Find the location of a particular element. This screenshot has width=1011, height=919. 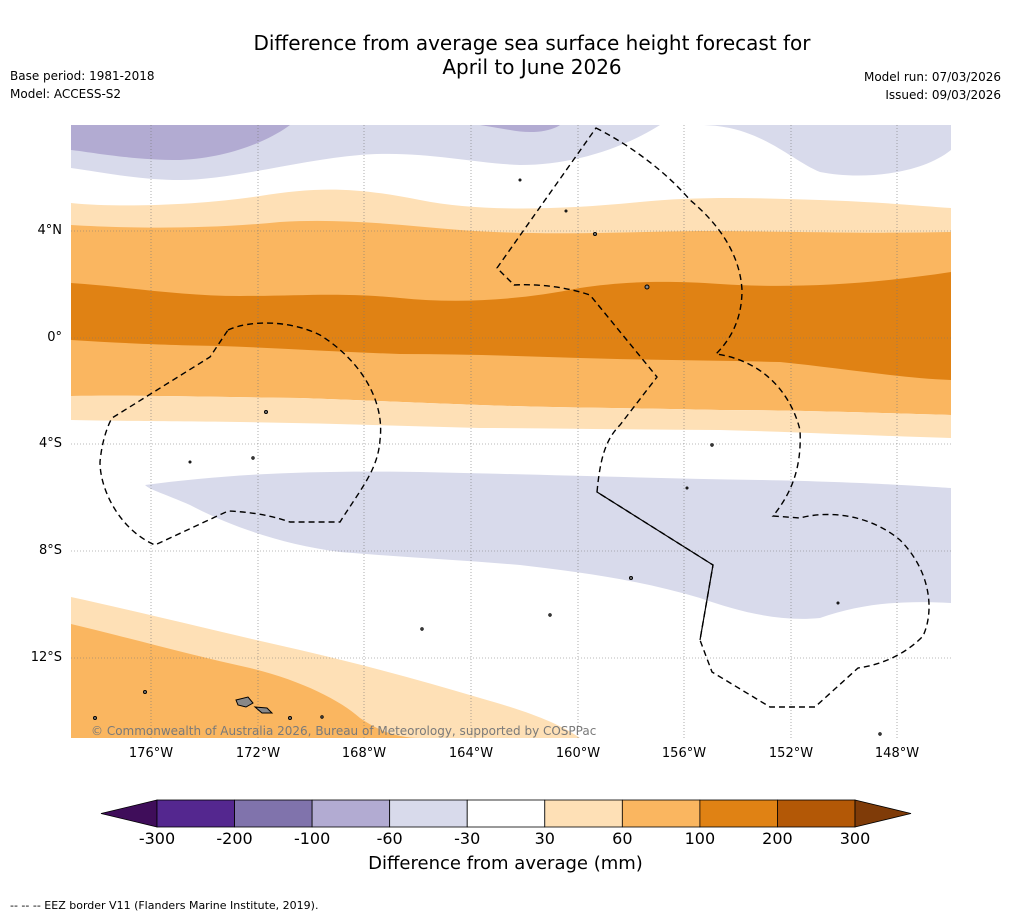

lon-label-172w: 172°W is located at coordinates (258, 753).